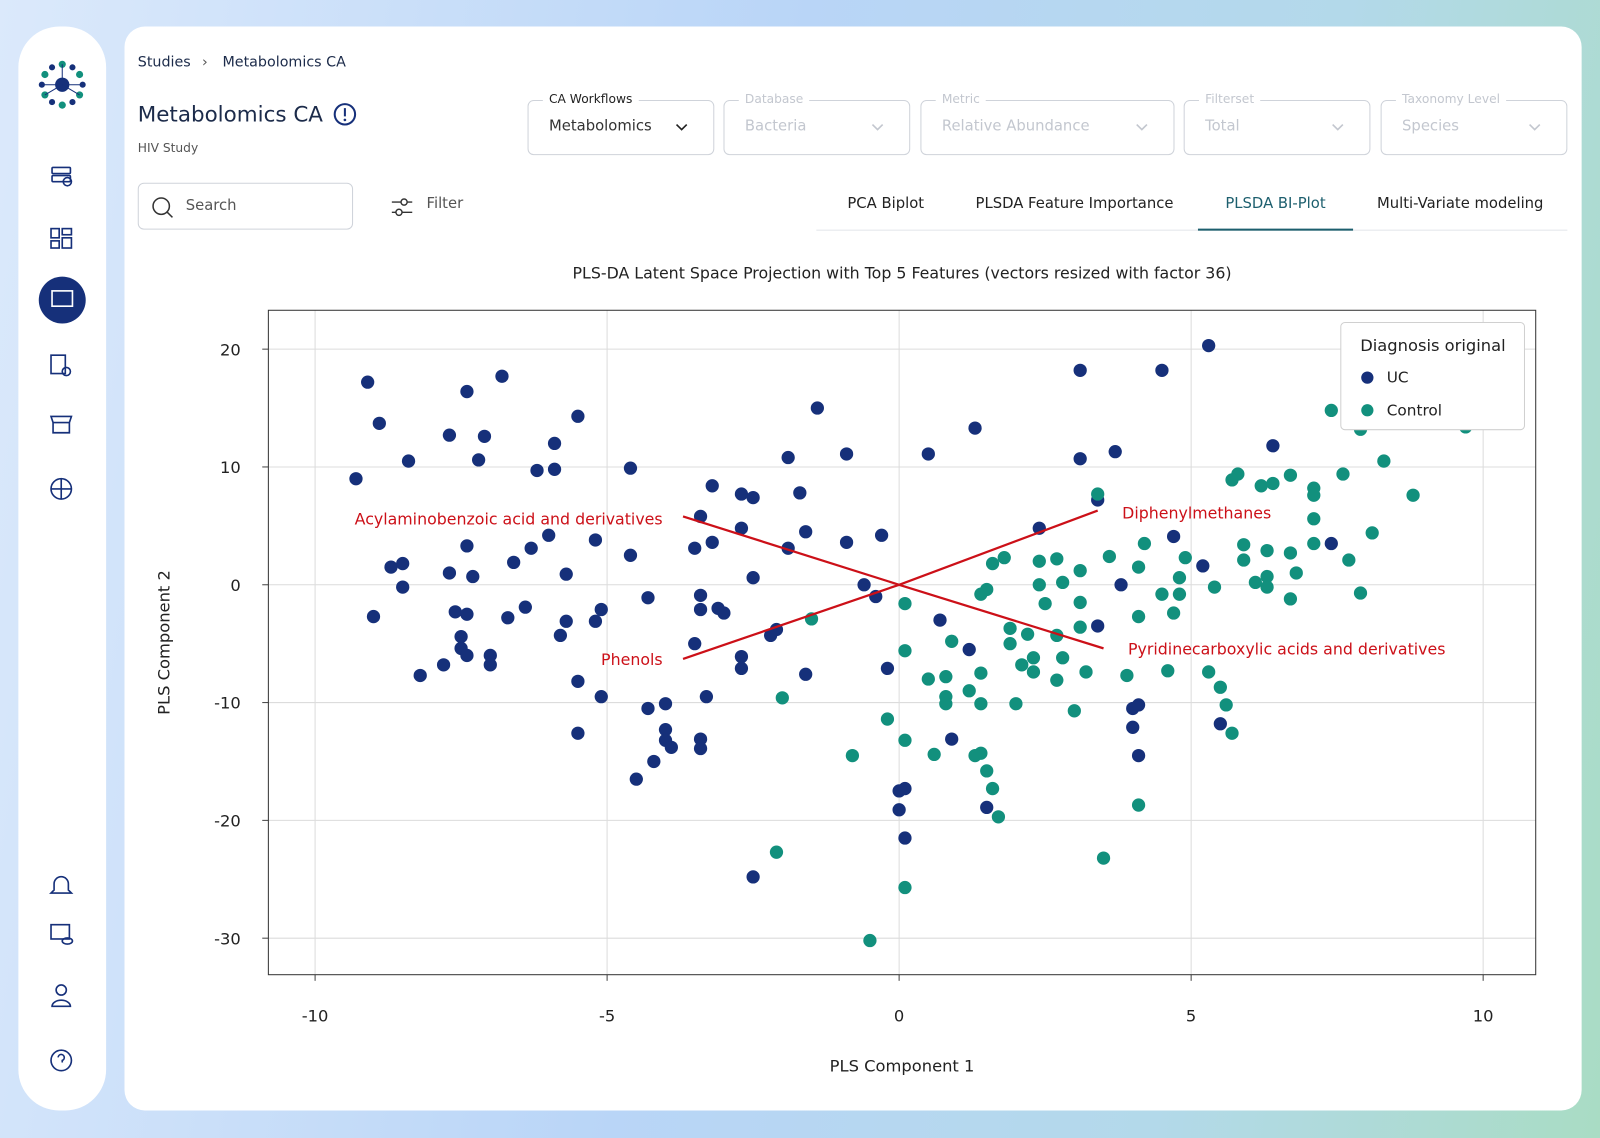 This screenshot has width=1600, height=1138. Describe the element at coordinates (1398, 378) in the screenshot. I see `legend-label: UC` at that location.